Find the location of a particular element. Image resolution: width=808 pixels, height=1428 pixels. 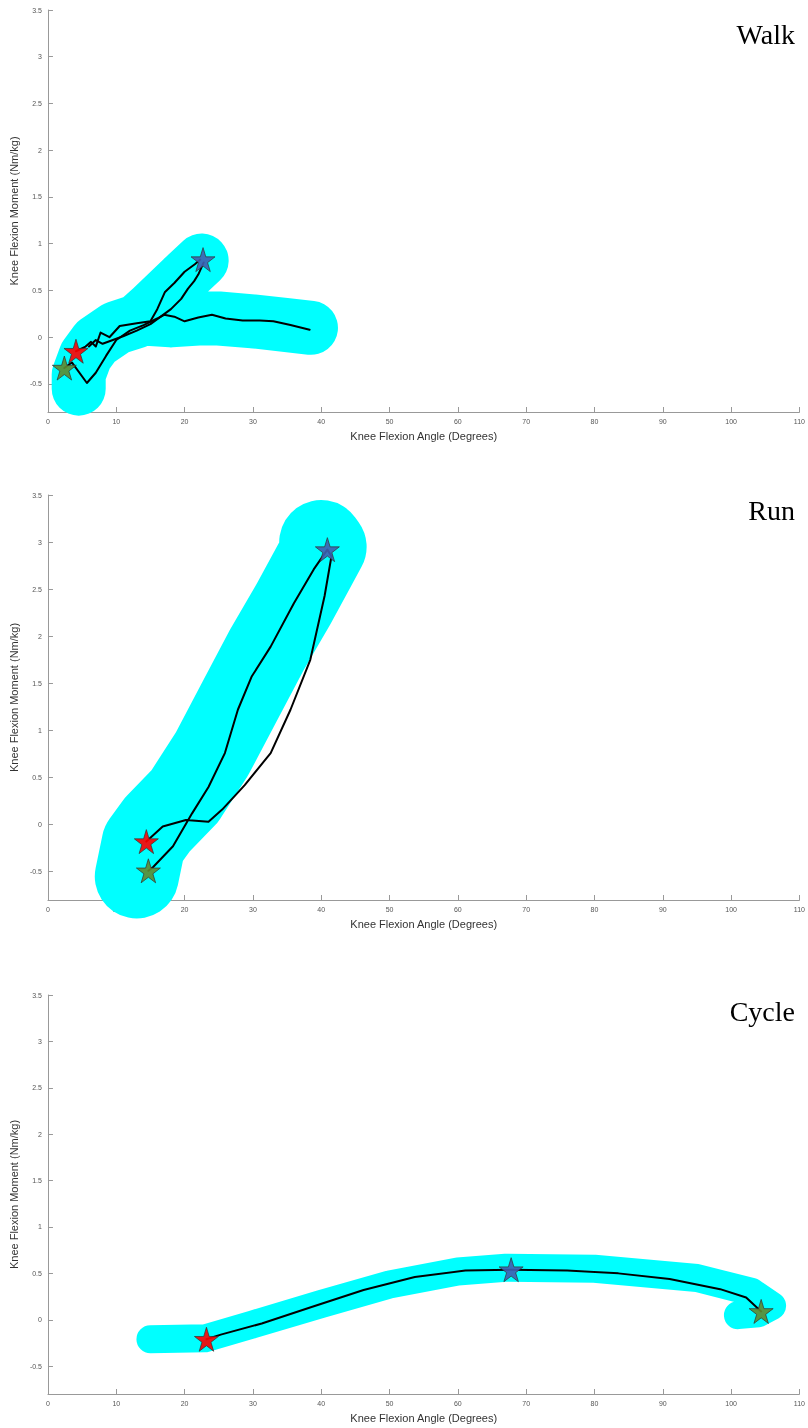

chart-title: Run is located at coordinates (772, 510).